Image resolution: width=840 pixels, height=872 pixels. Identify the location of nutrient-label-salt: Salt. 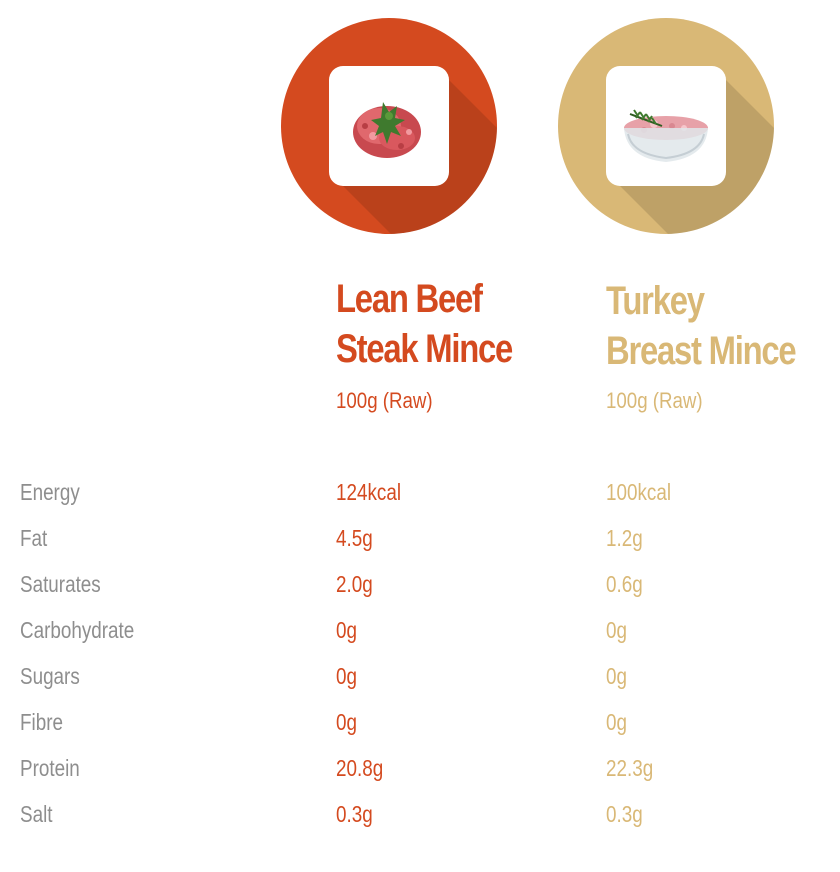
(36, 814).